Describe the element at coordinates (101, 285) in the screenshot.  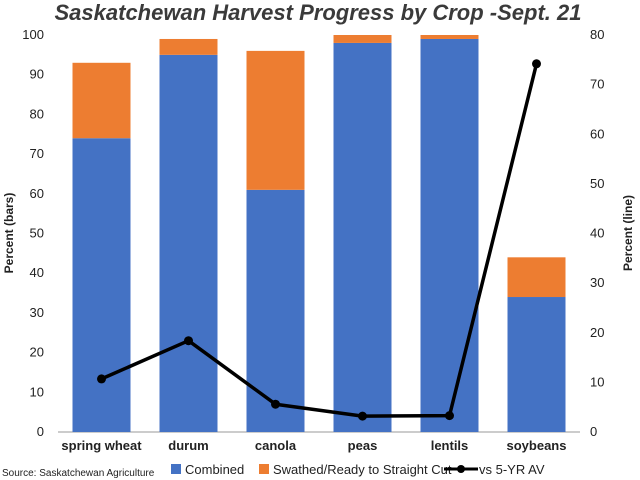
I see `bar-combined-spring-wheat` at that location.